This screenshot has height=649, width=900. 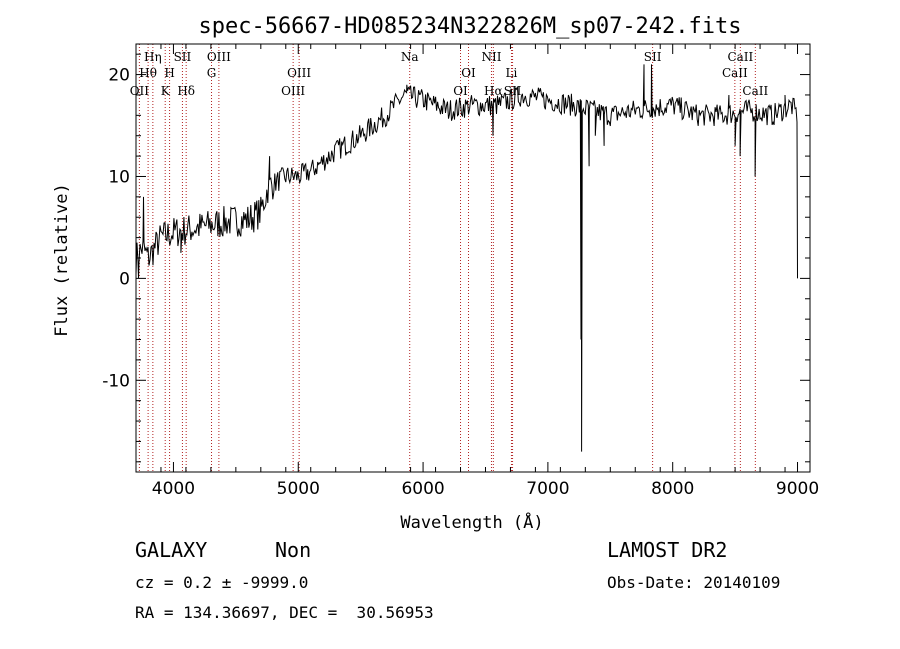 I want to click on y-tick-label: 0, so click(x=124, y=279).